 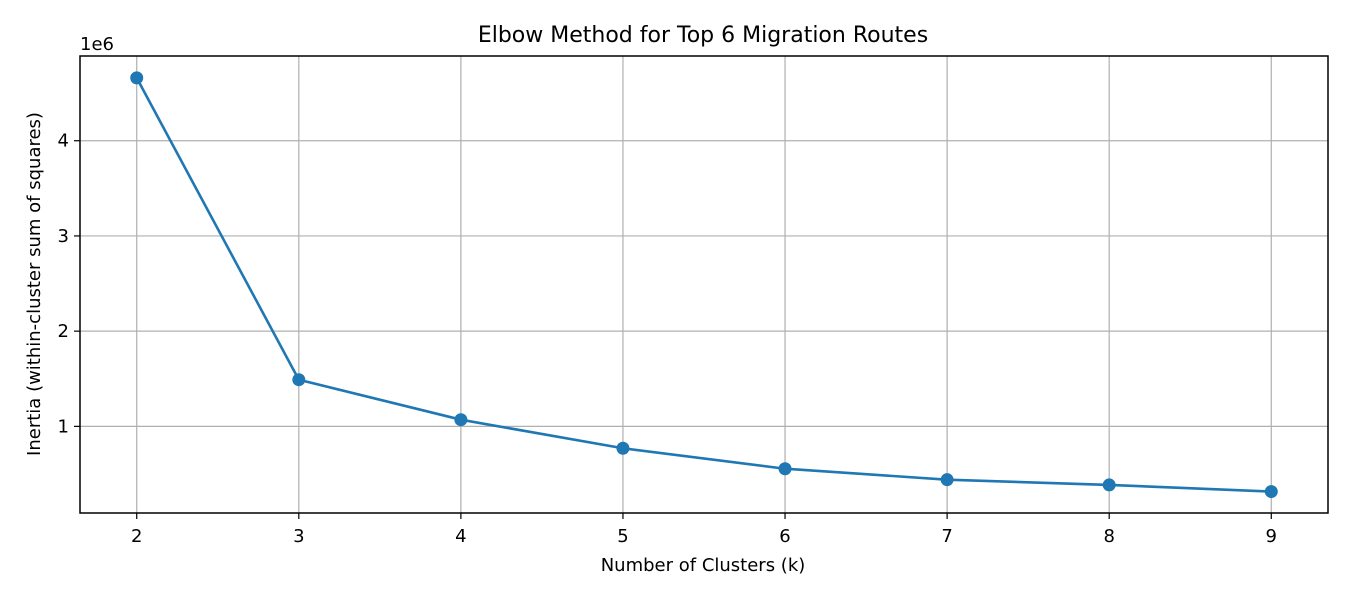 I want to click on x-tick-label: 3, so click(x=298, y=536).